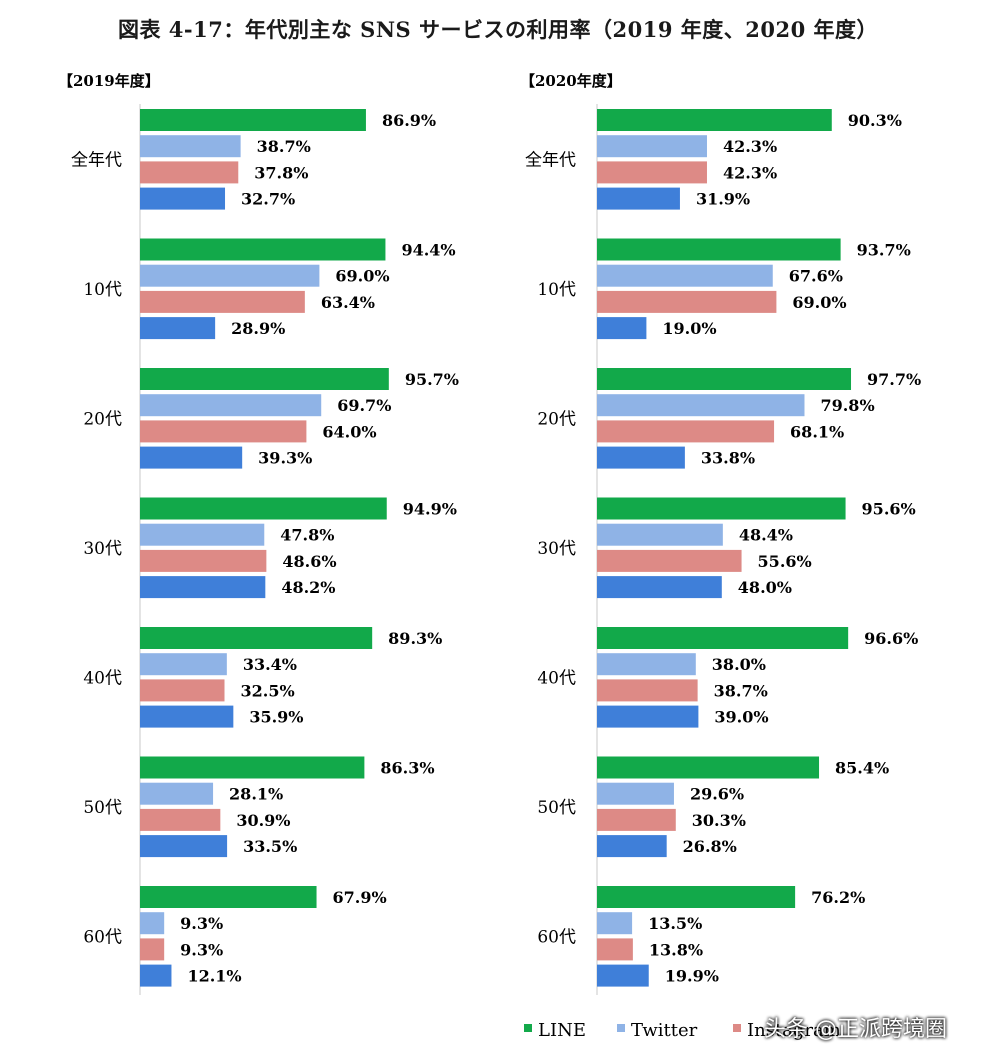  I want to click on watermark: 头条 @正派跨境圈, so click(855, 1029).